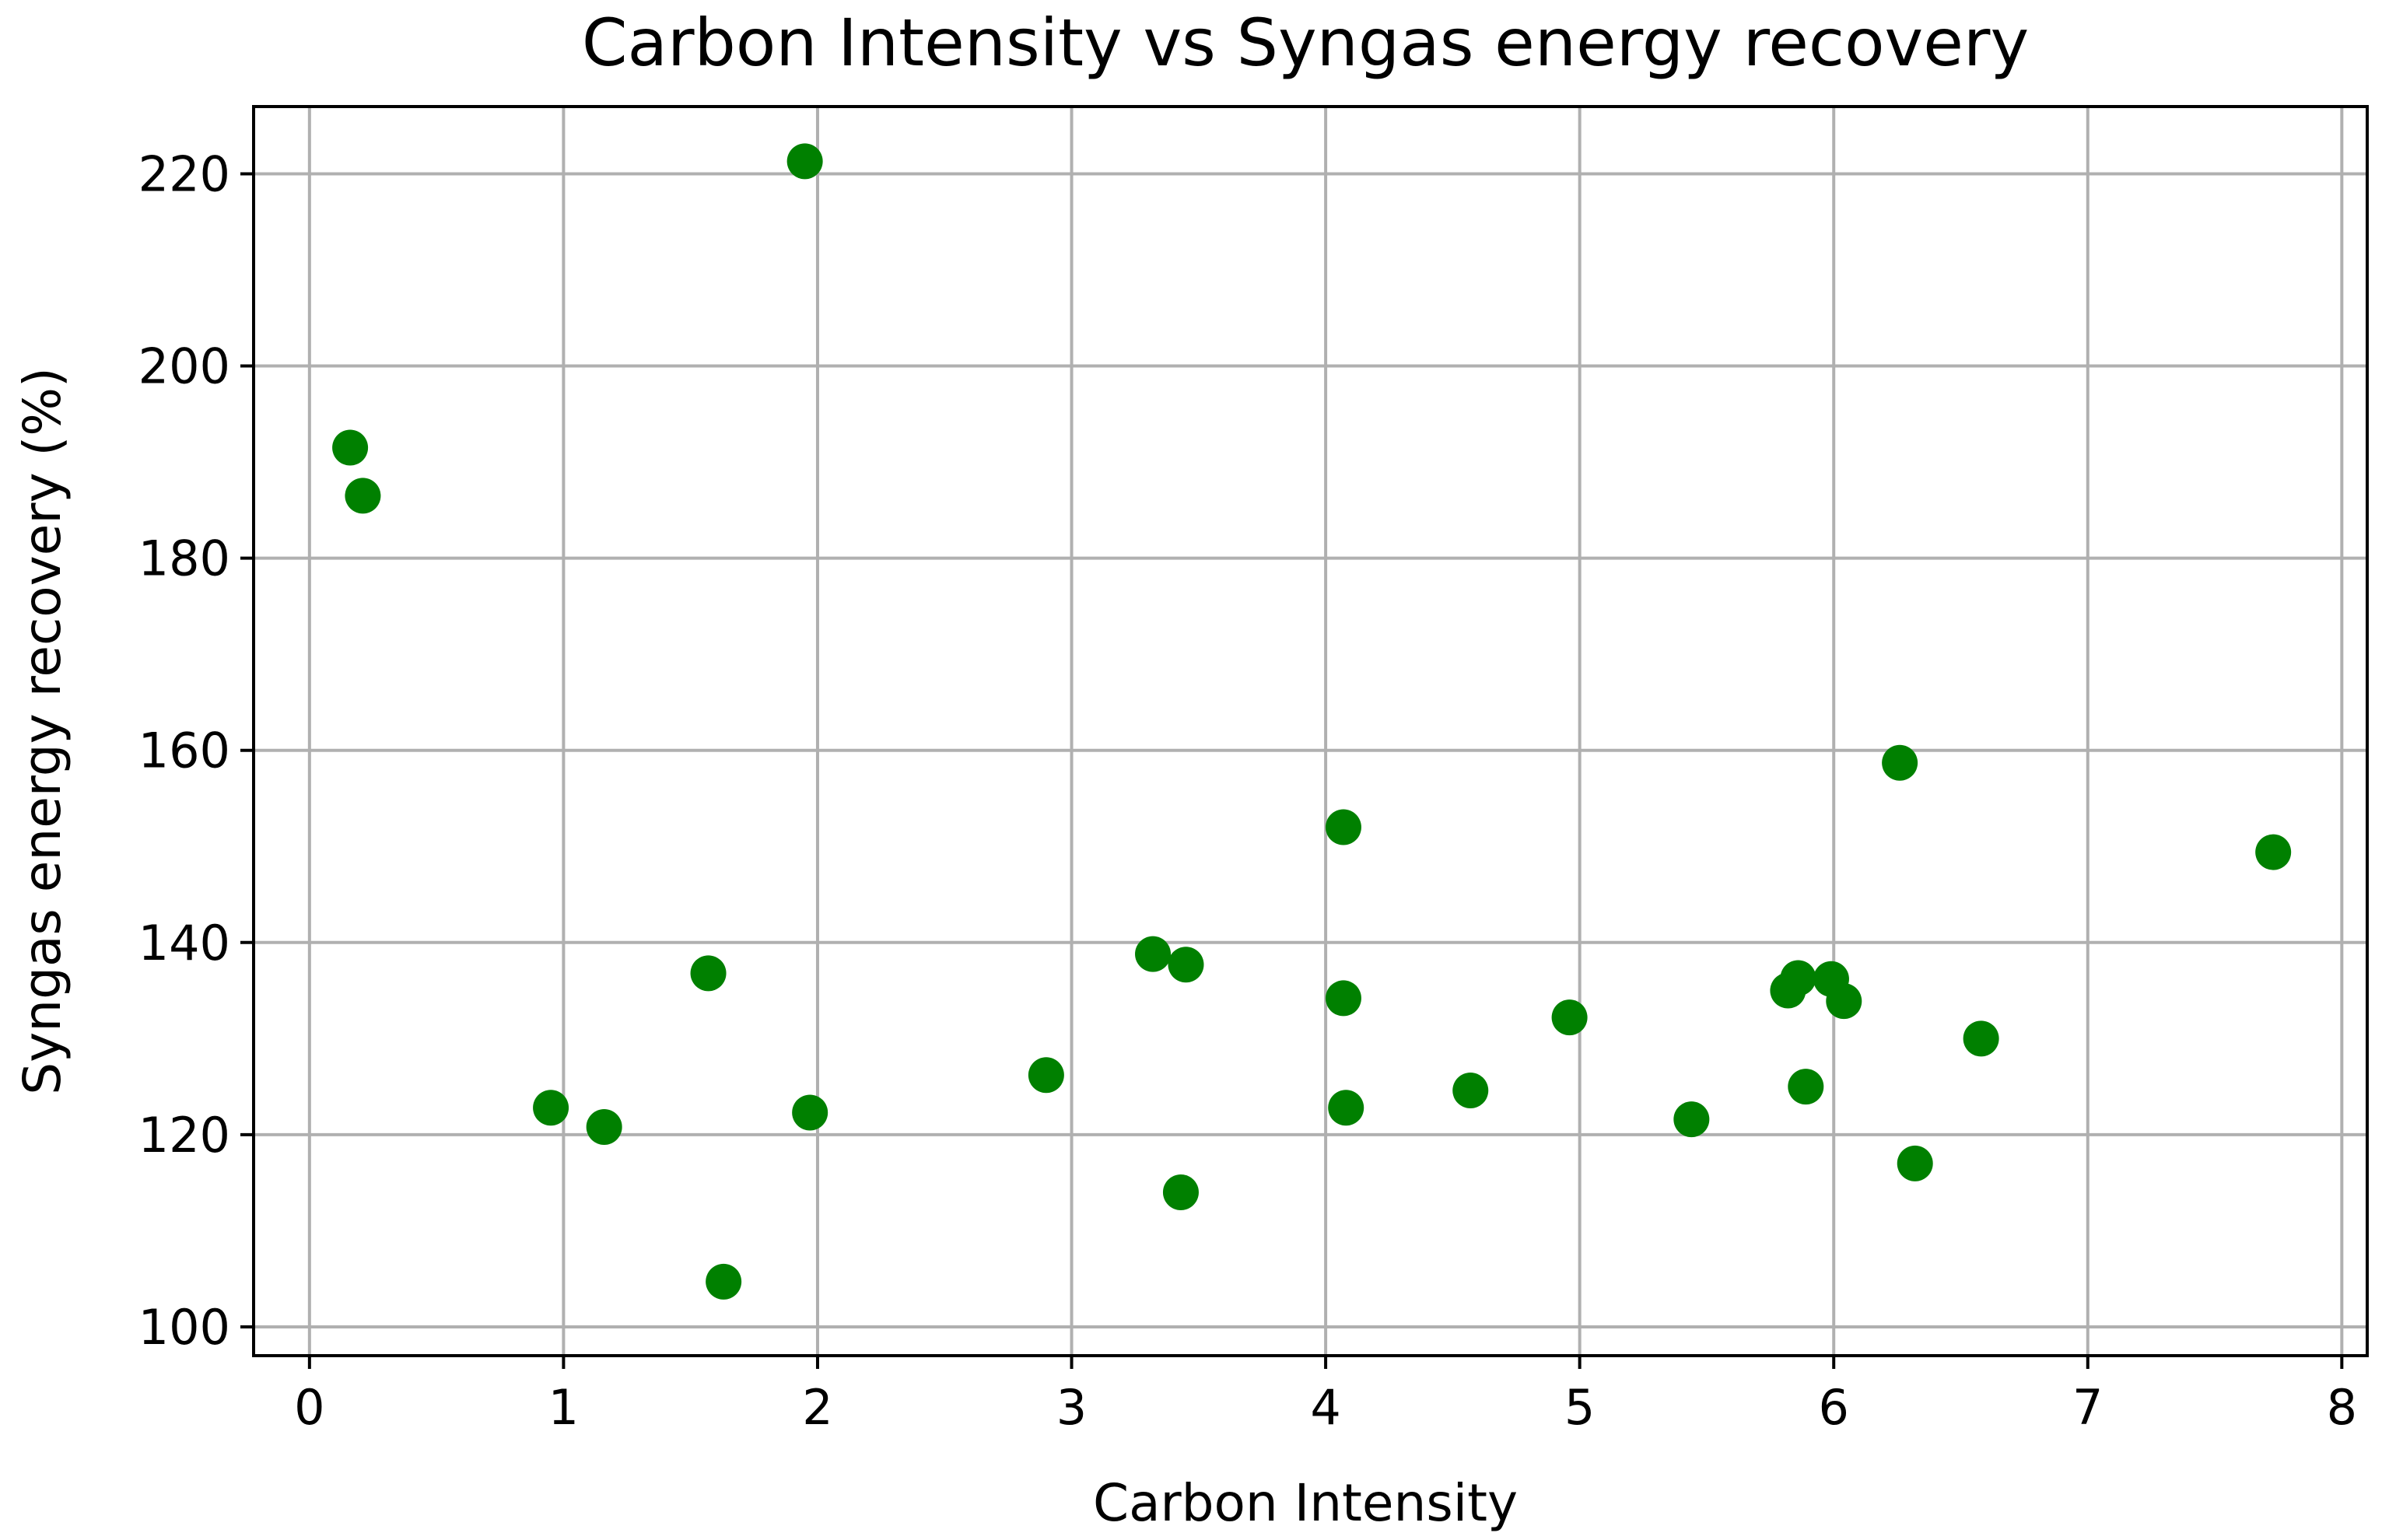 This screenshot has width=2382, height=1540. What do you see at coordinates (184, 559) in the screenshot?
I see `y-tick-label: 180` at bounding box center [184, 559].